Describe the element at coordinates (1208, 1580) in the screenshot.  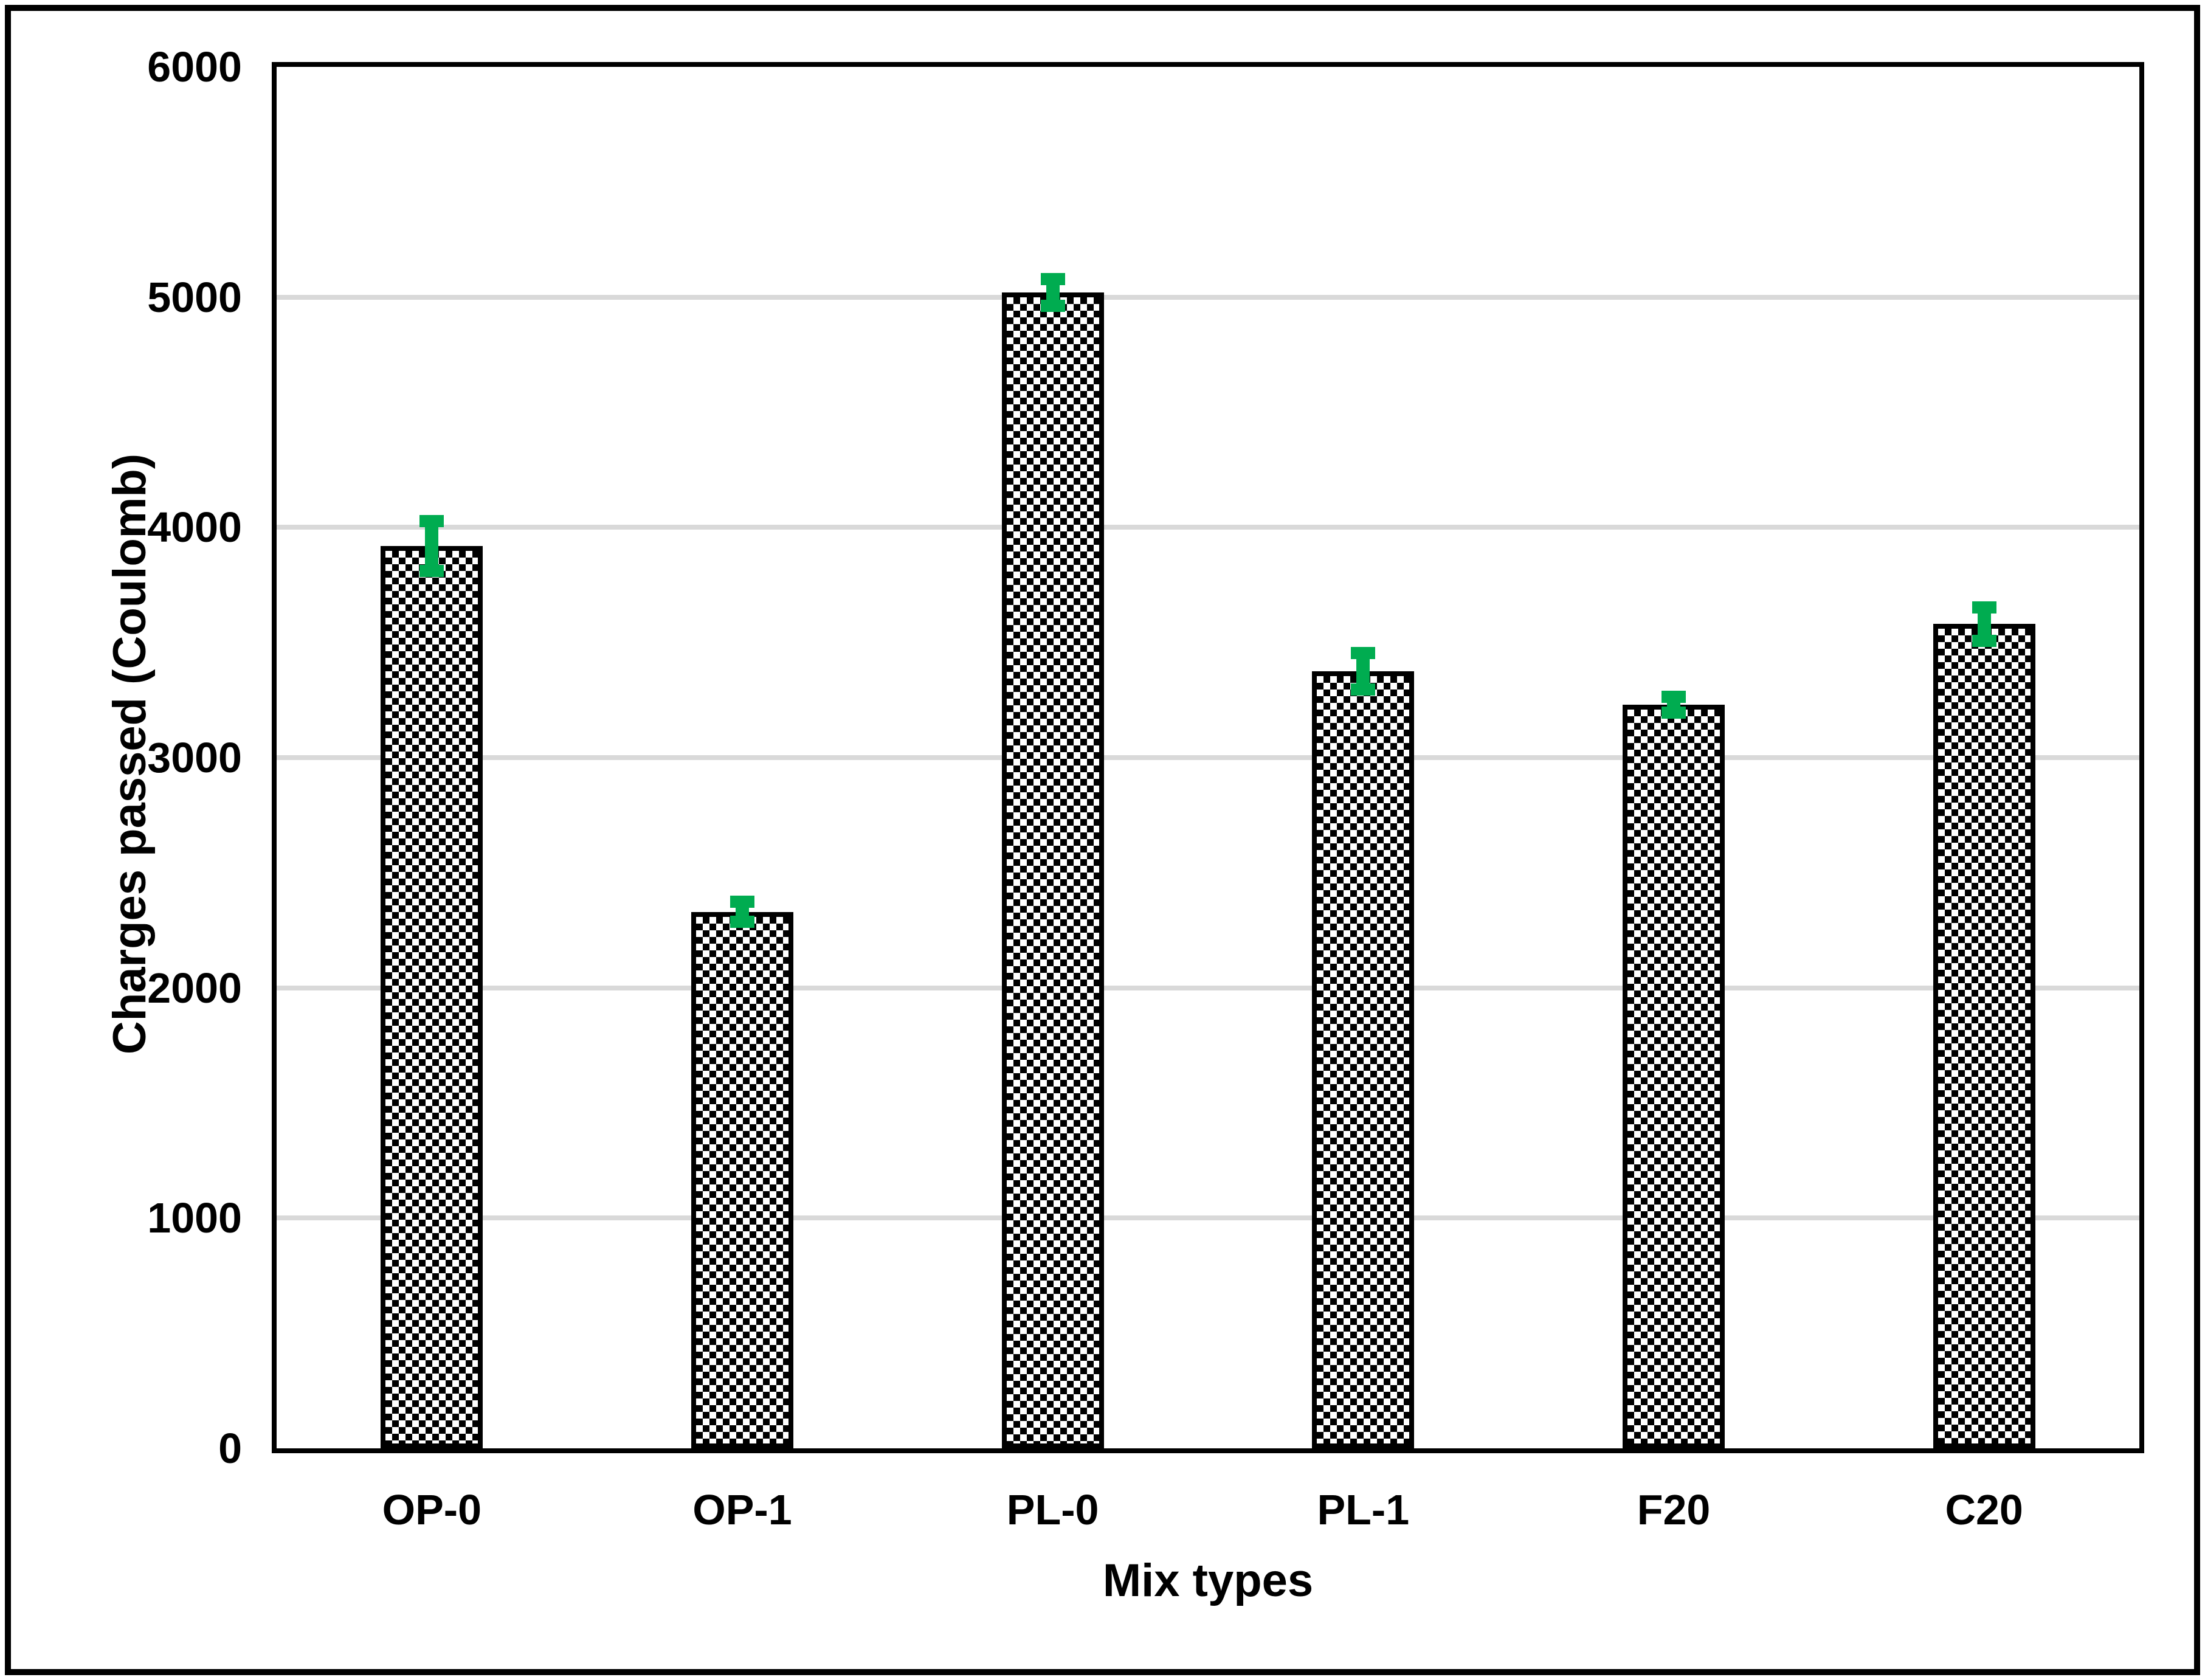
I see `x-axis-title: Mix types` at that location.